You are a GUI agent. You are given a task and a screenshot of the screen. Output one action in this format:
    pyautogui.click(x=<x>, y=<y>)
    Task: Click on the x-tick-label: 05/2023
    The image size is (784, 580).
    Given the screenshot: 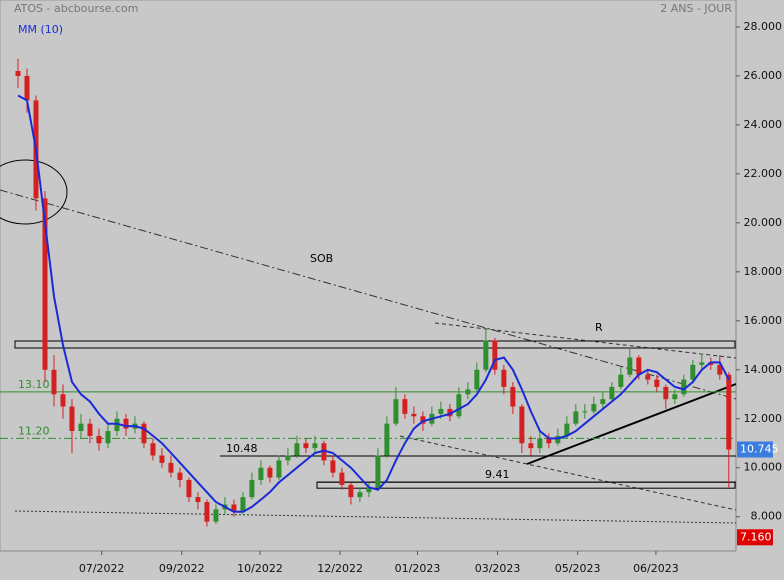 What is the action you would take?
    pyautogui.click(x=578, y=568)
    